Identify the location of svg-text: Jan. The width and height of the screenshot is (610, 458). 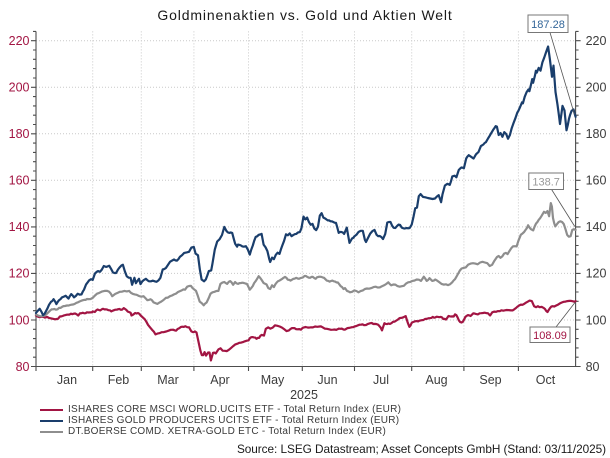
(67, 380).